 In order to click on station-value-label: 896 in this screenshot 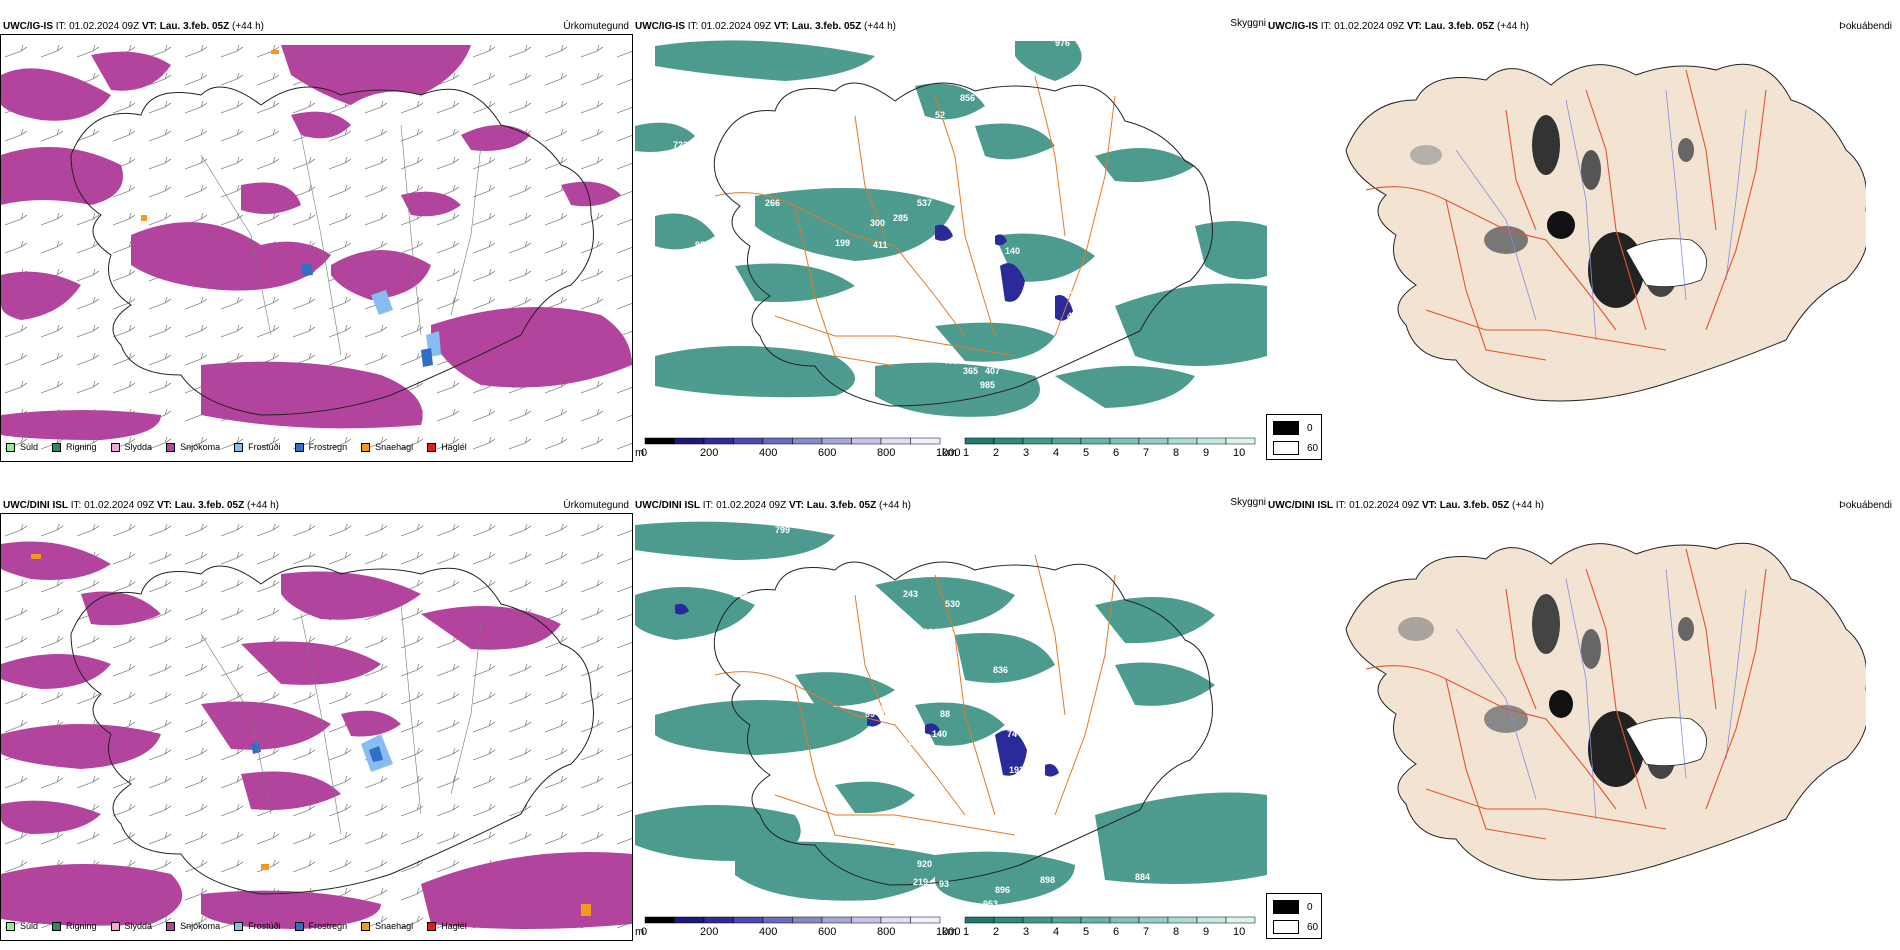, I will do `click(942, 807)`.